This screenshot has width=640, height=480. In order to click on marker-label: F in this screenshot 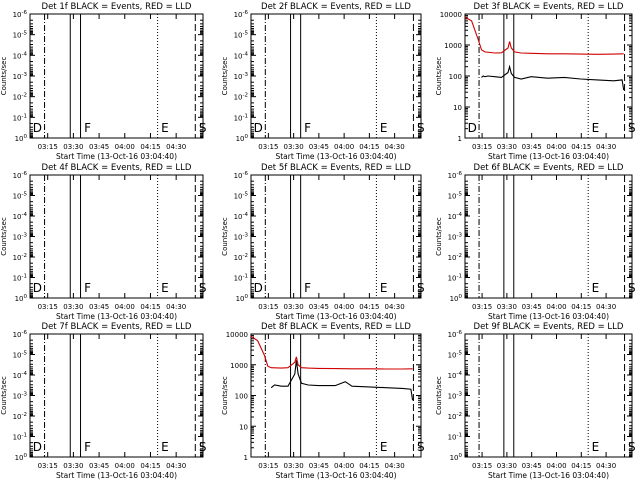, I will do `click(87, 447)`.